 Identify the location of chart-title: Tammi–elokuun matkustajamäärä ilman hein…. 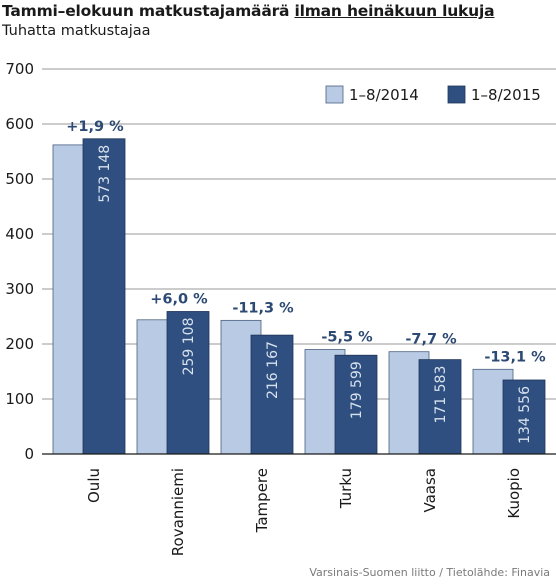
(248, 11).